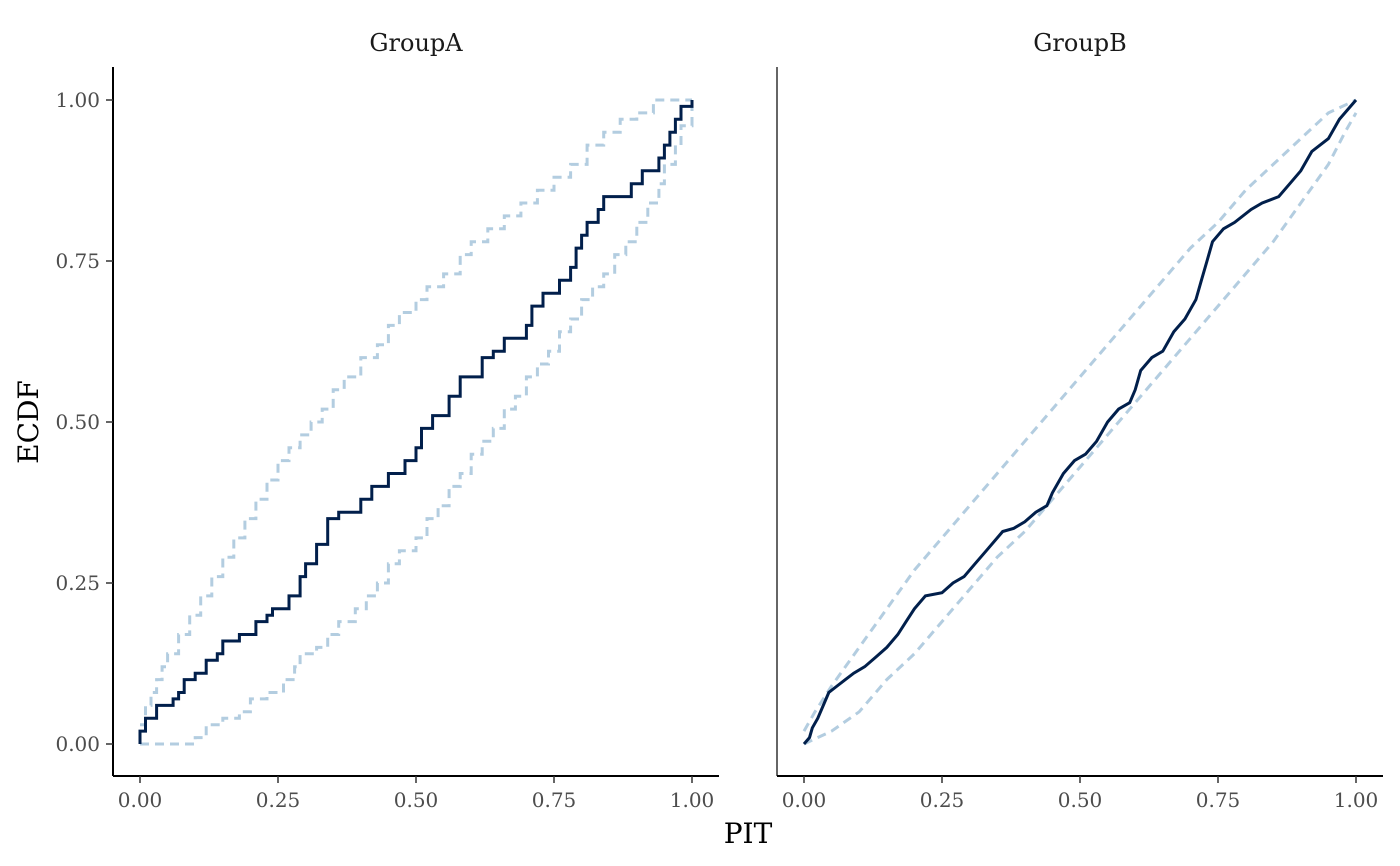 The width and height of the screenshot is (1400, 866). Describe the element at coordinates (77, 100) in the screenshot. I see `y-tick-label: 1.00` at that location.